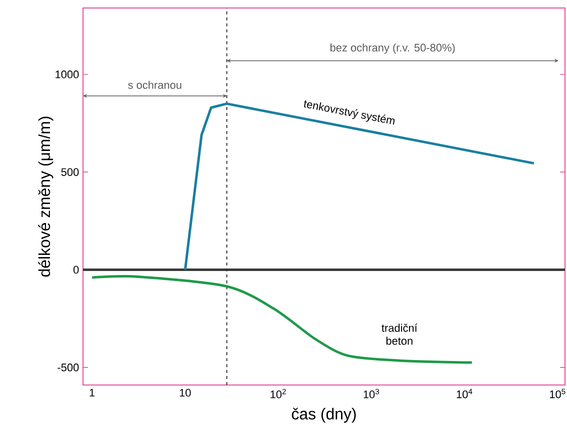 The image size is (567, 434). Describe the element at coordinates (67, 74) in the screenshot. I see `y-tick-label: 1000` at that location.